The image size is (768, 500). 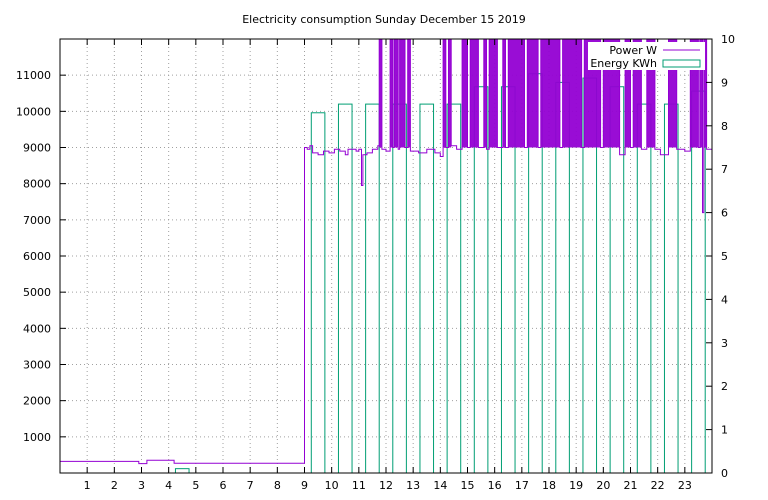 What do you see at coordinates (724, 430) in the screenshot?
I see `y2-tick-label: 1` at bounding box center [724, 430].